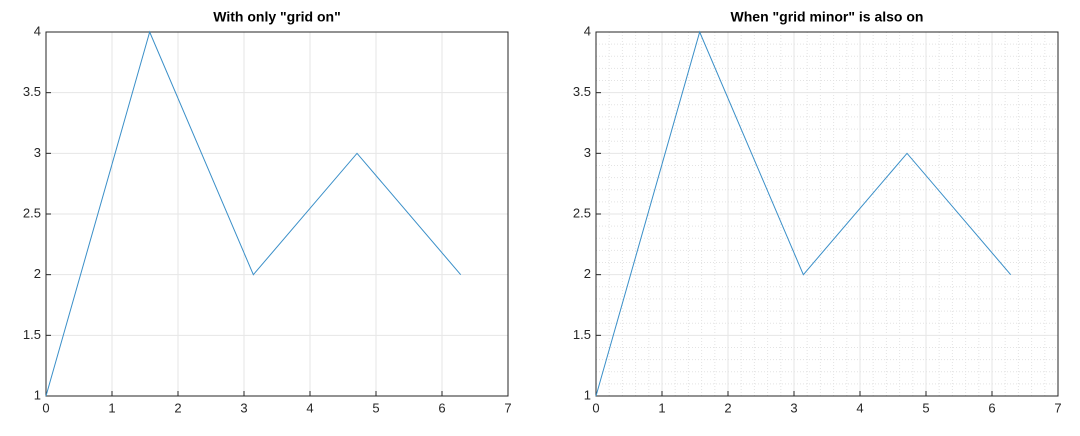 The width and height of the screenshot is (1080, 436). I want to click on chart-title: With only "grid on", so click(276, 17).